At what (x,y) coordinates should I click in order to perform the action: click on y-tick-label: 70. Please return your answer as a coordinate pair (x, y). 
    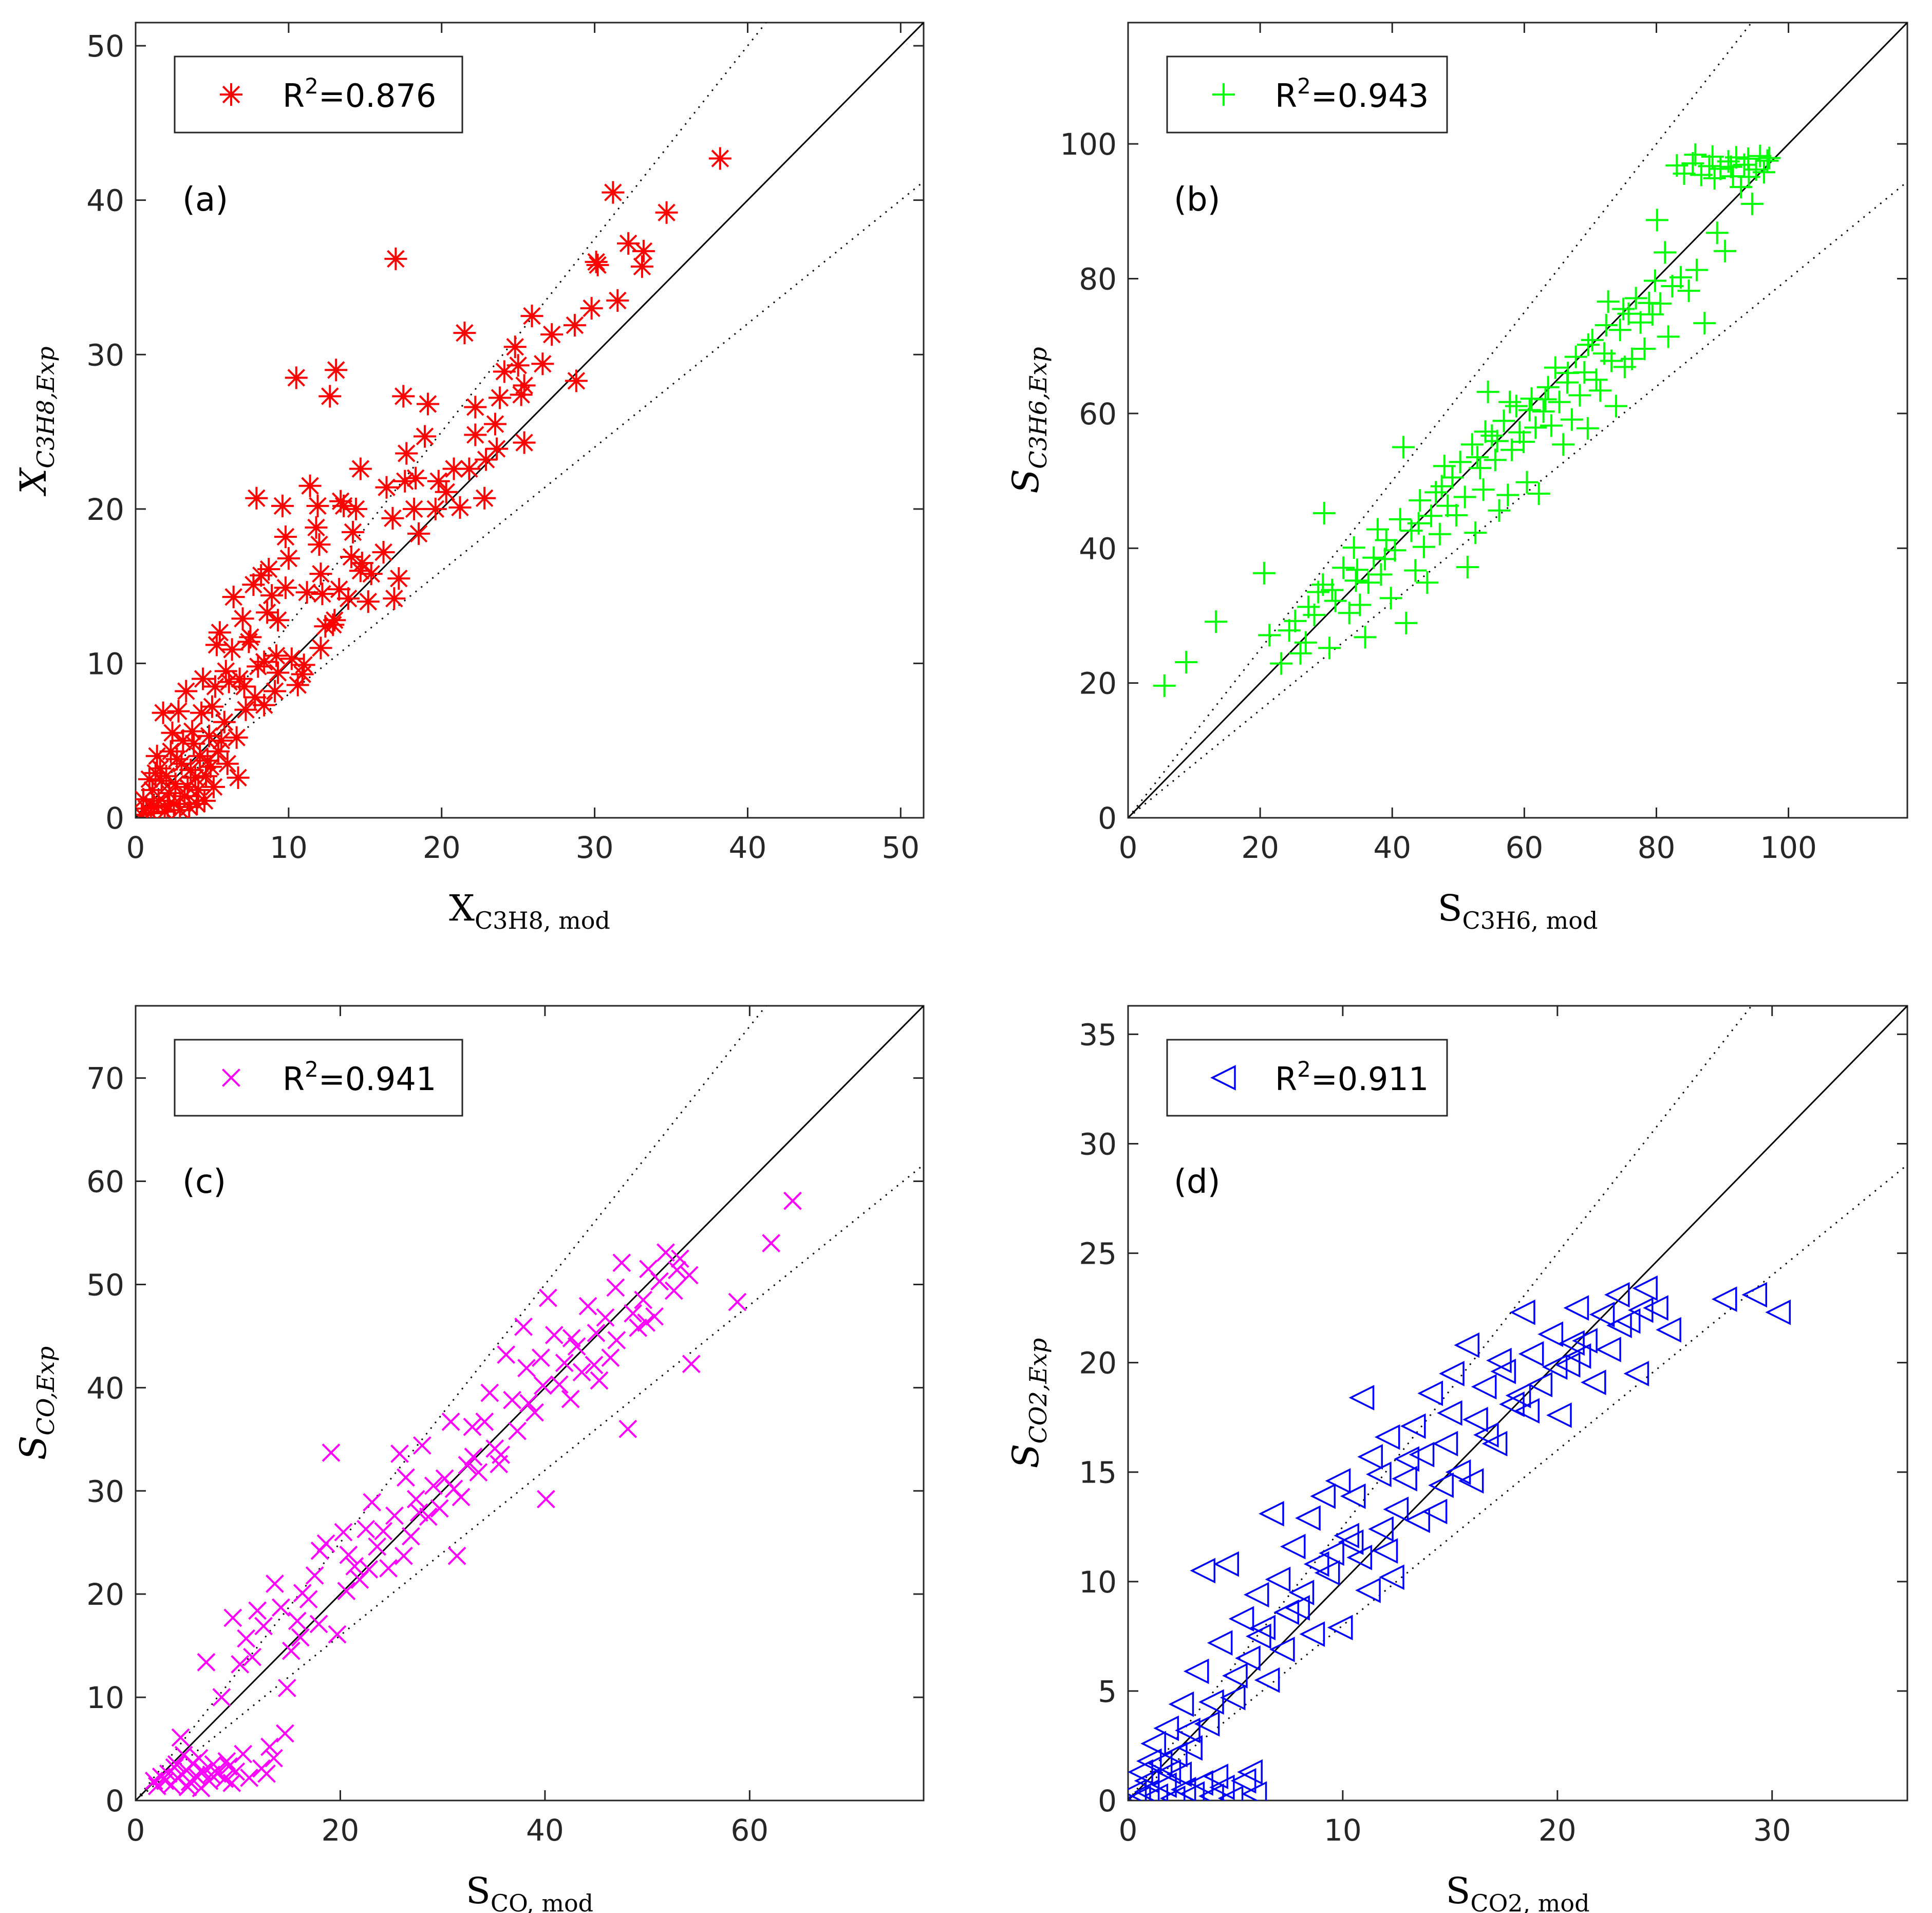
    Looking at the image, I should click on (105, 1078).